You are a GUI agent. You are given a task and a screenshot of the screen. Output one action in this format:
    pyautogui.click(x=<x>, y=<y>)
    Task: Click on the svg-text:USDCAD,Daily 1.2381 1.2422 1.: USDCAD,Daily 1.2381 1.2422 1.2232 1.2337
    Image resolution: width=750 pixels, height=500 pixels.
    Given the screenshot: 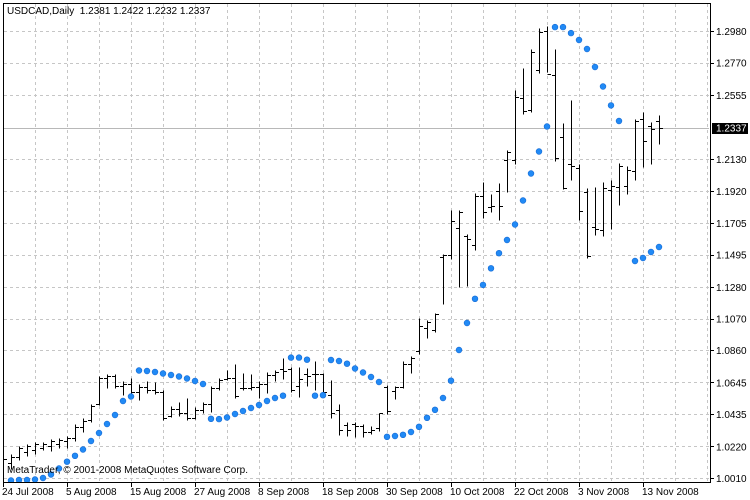 What is the action you would take?
    pyautogui.click(x=109, y=11)
    